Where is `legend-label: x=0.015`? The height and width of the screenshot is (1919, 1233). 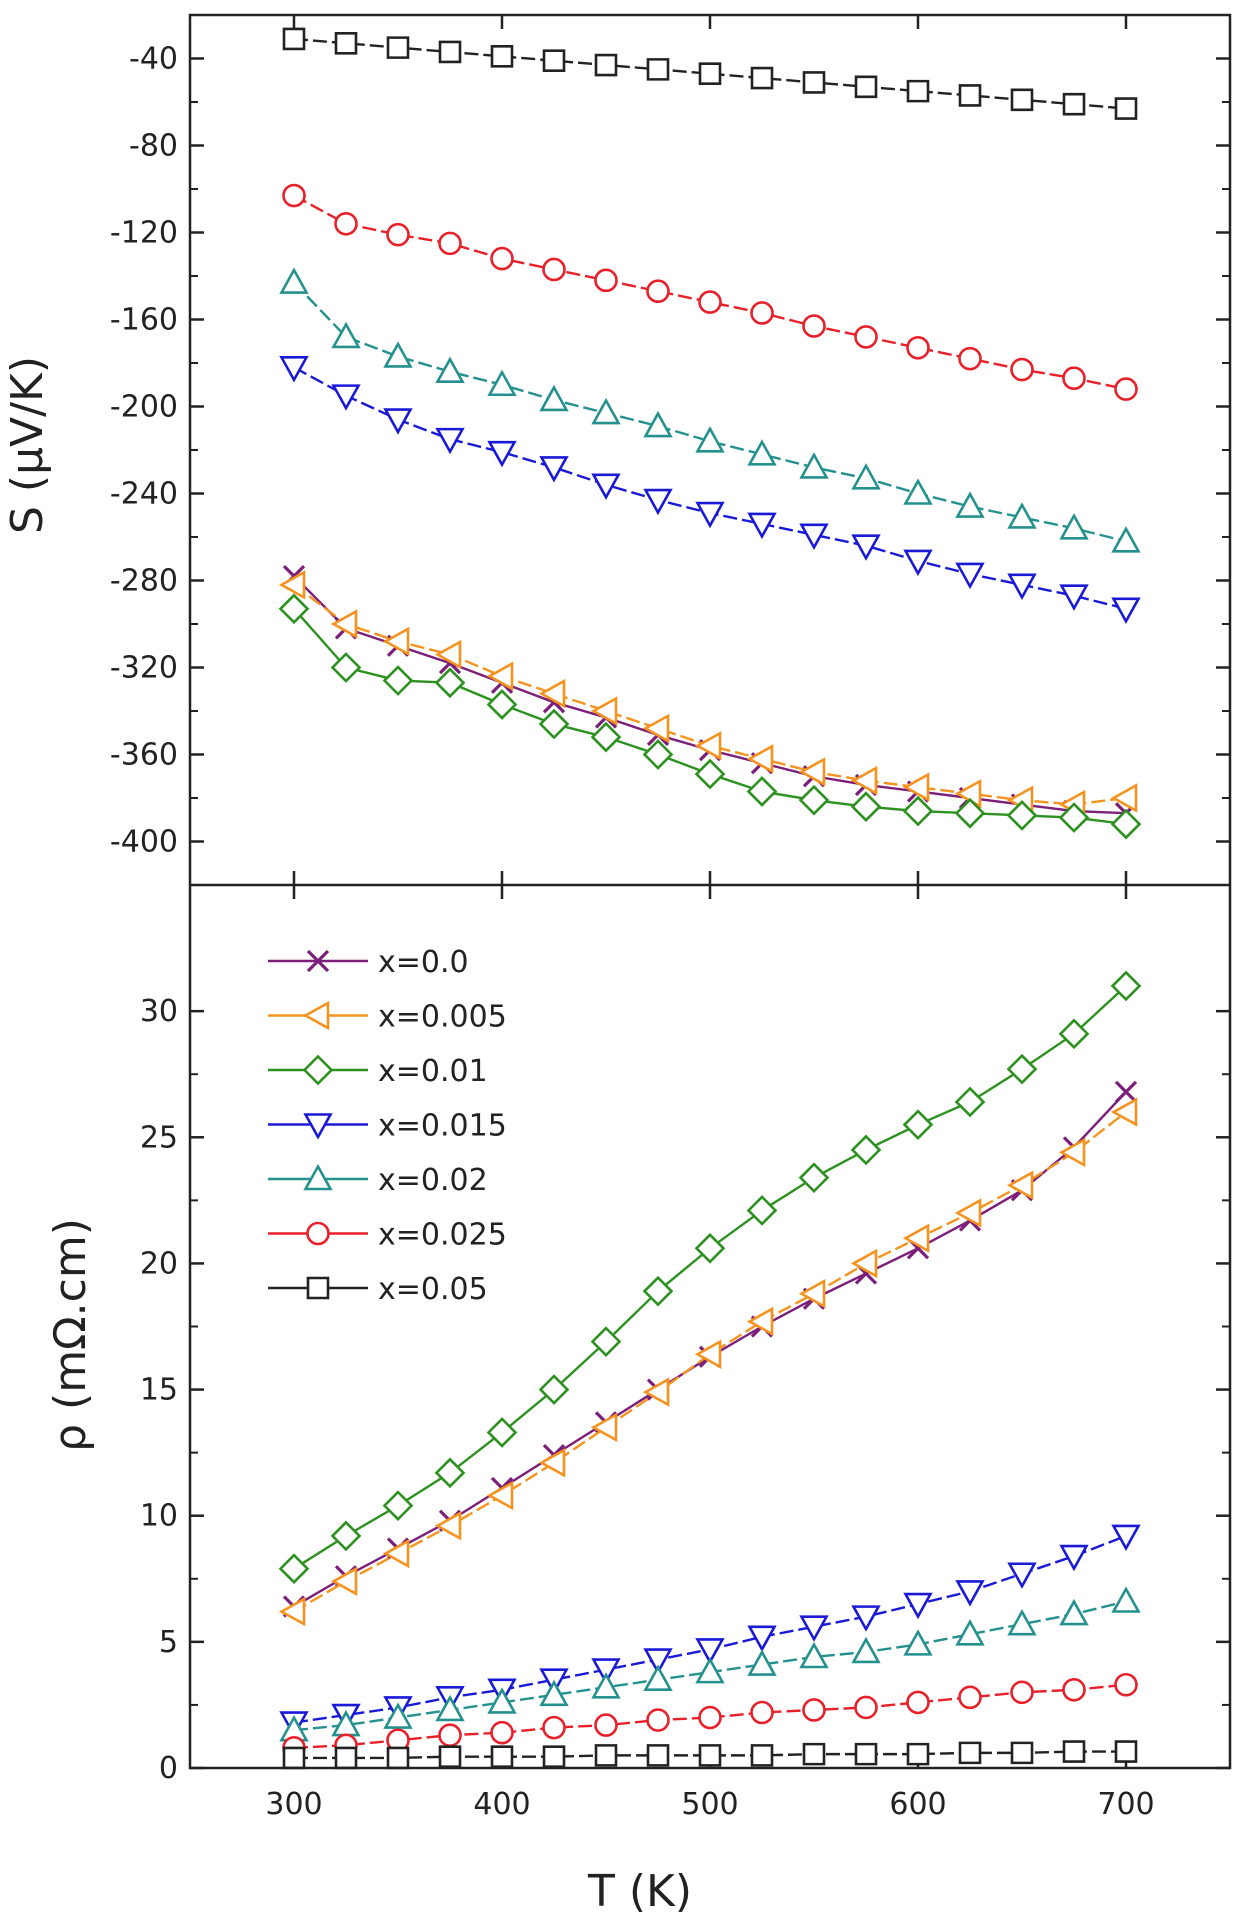 legend-label: x=0.015 is located at coordinates (442, 1126).